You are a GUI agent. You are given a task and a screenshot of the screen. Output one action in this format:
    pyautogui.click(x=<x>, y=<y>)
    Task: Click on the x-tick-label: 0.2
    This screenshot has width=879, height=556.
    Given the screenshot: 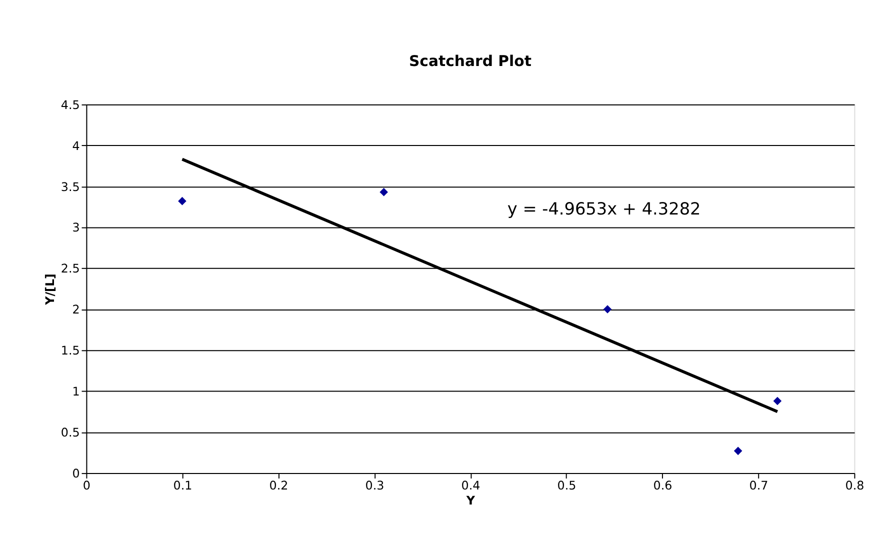 What is the action you would take?
    pyautogui.click(x=278, y=485)
    